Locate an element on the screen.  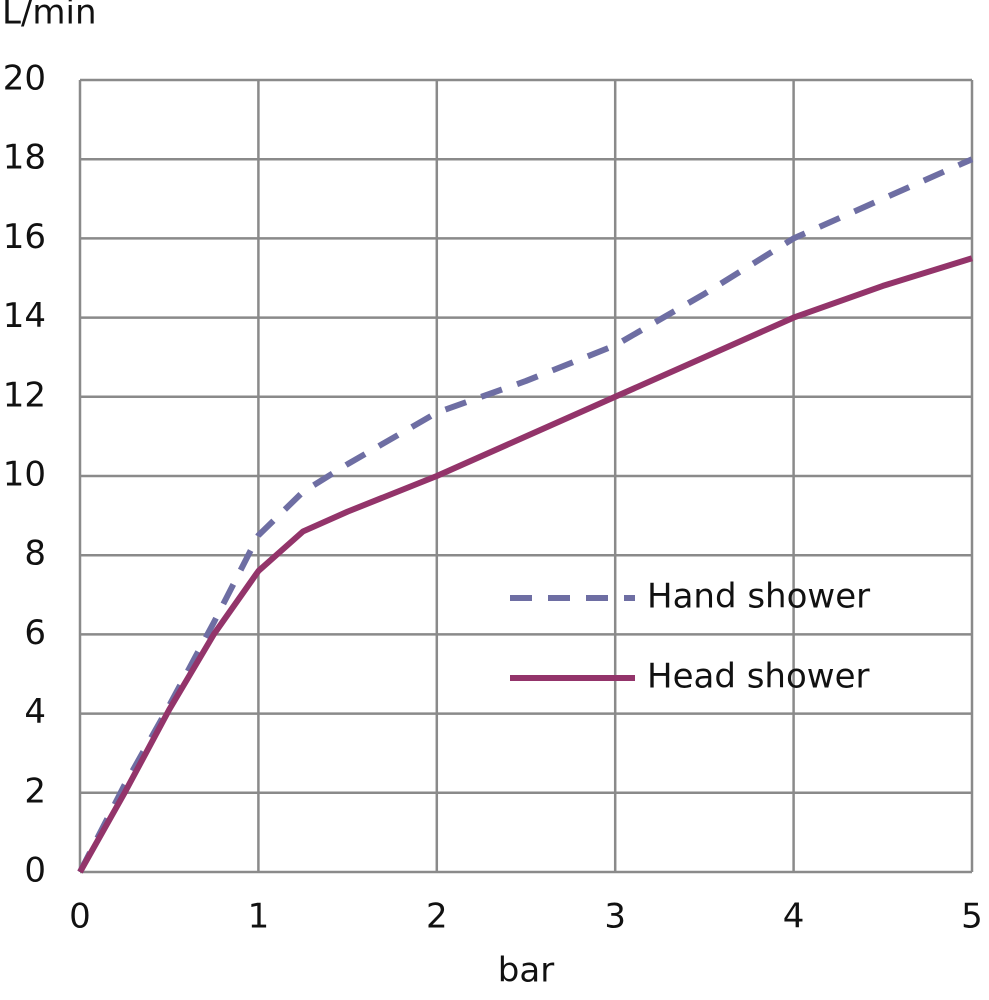
legend-label: Head shower is located at coordinates (758, 677).